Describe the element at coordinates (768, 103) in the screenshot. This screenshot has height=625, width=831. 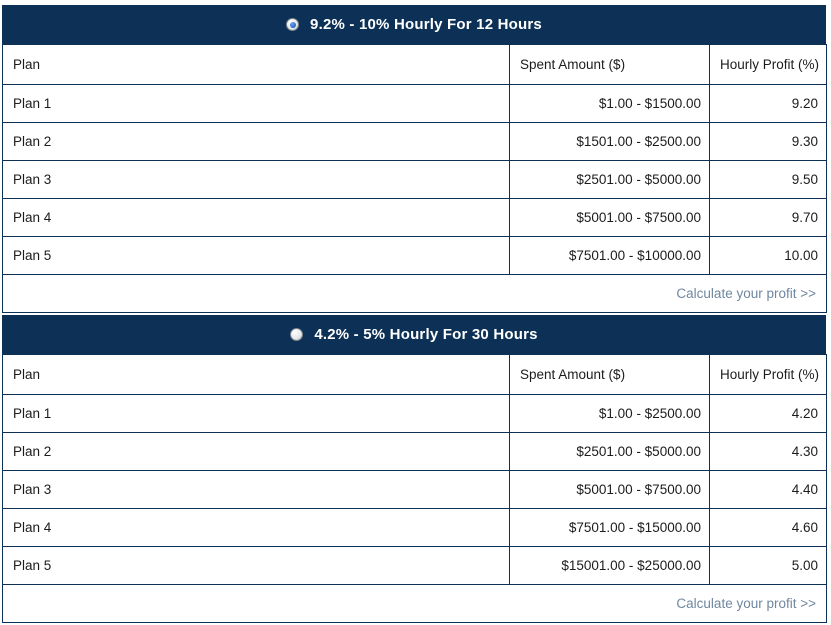
I see `hourly-profit-cell: 9.20` at that location.